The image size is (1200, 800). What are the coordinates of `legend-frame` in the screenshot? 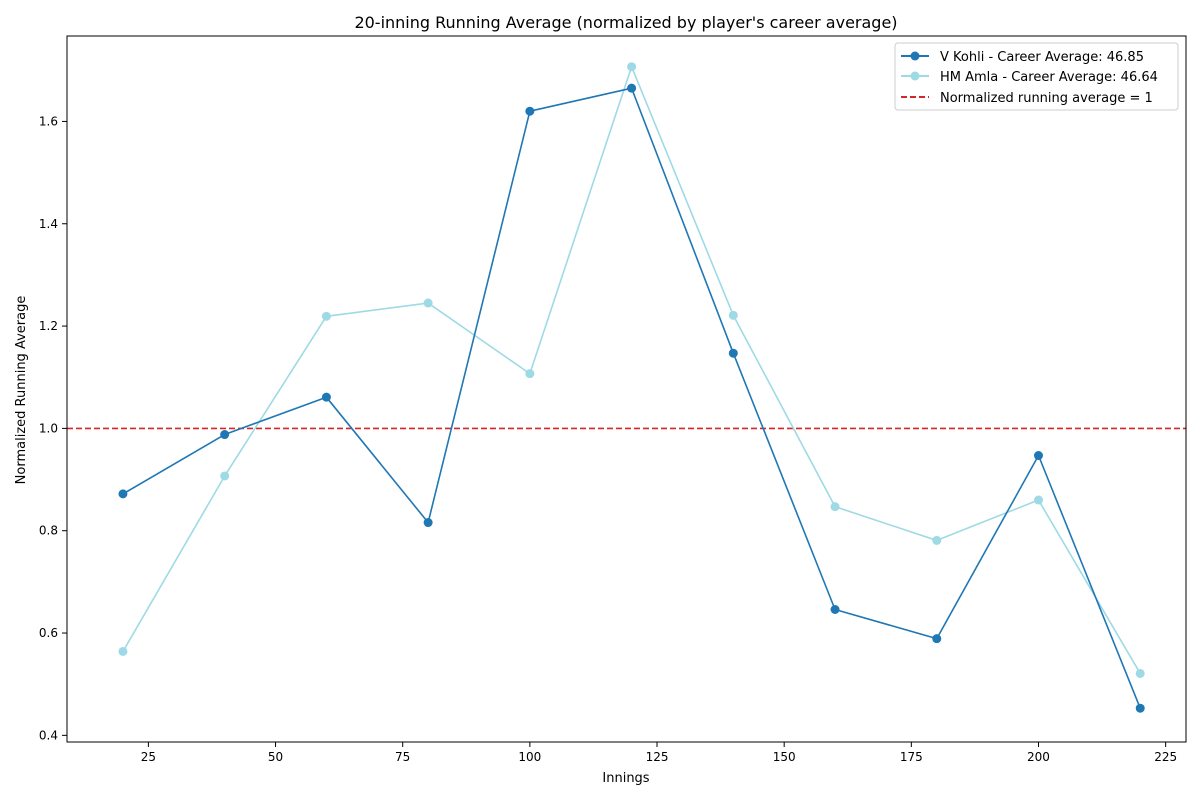 It's located at (1036, 76).